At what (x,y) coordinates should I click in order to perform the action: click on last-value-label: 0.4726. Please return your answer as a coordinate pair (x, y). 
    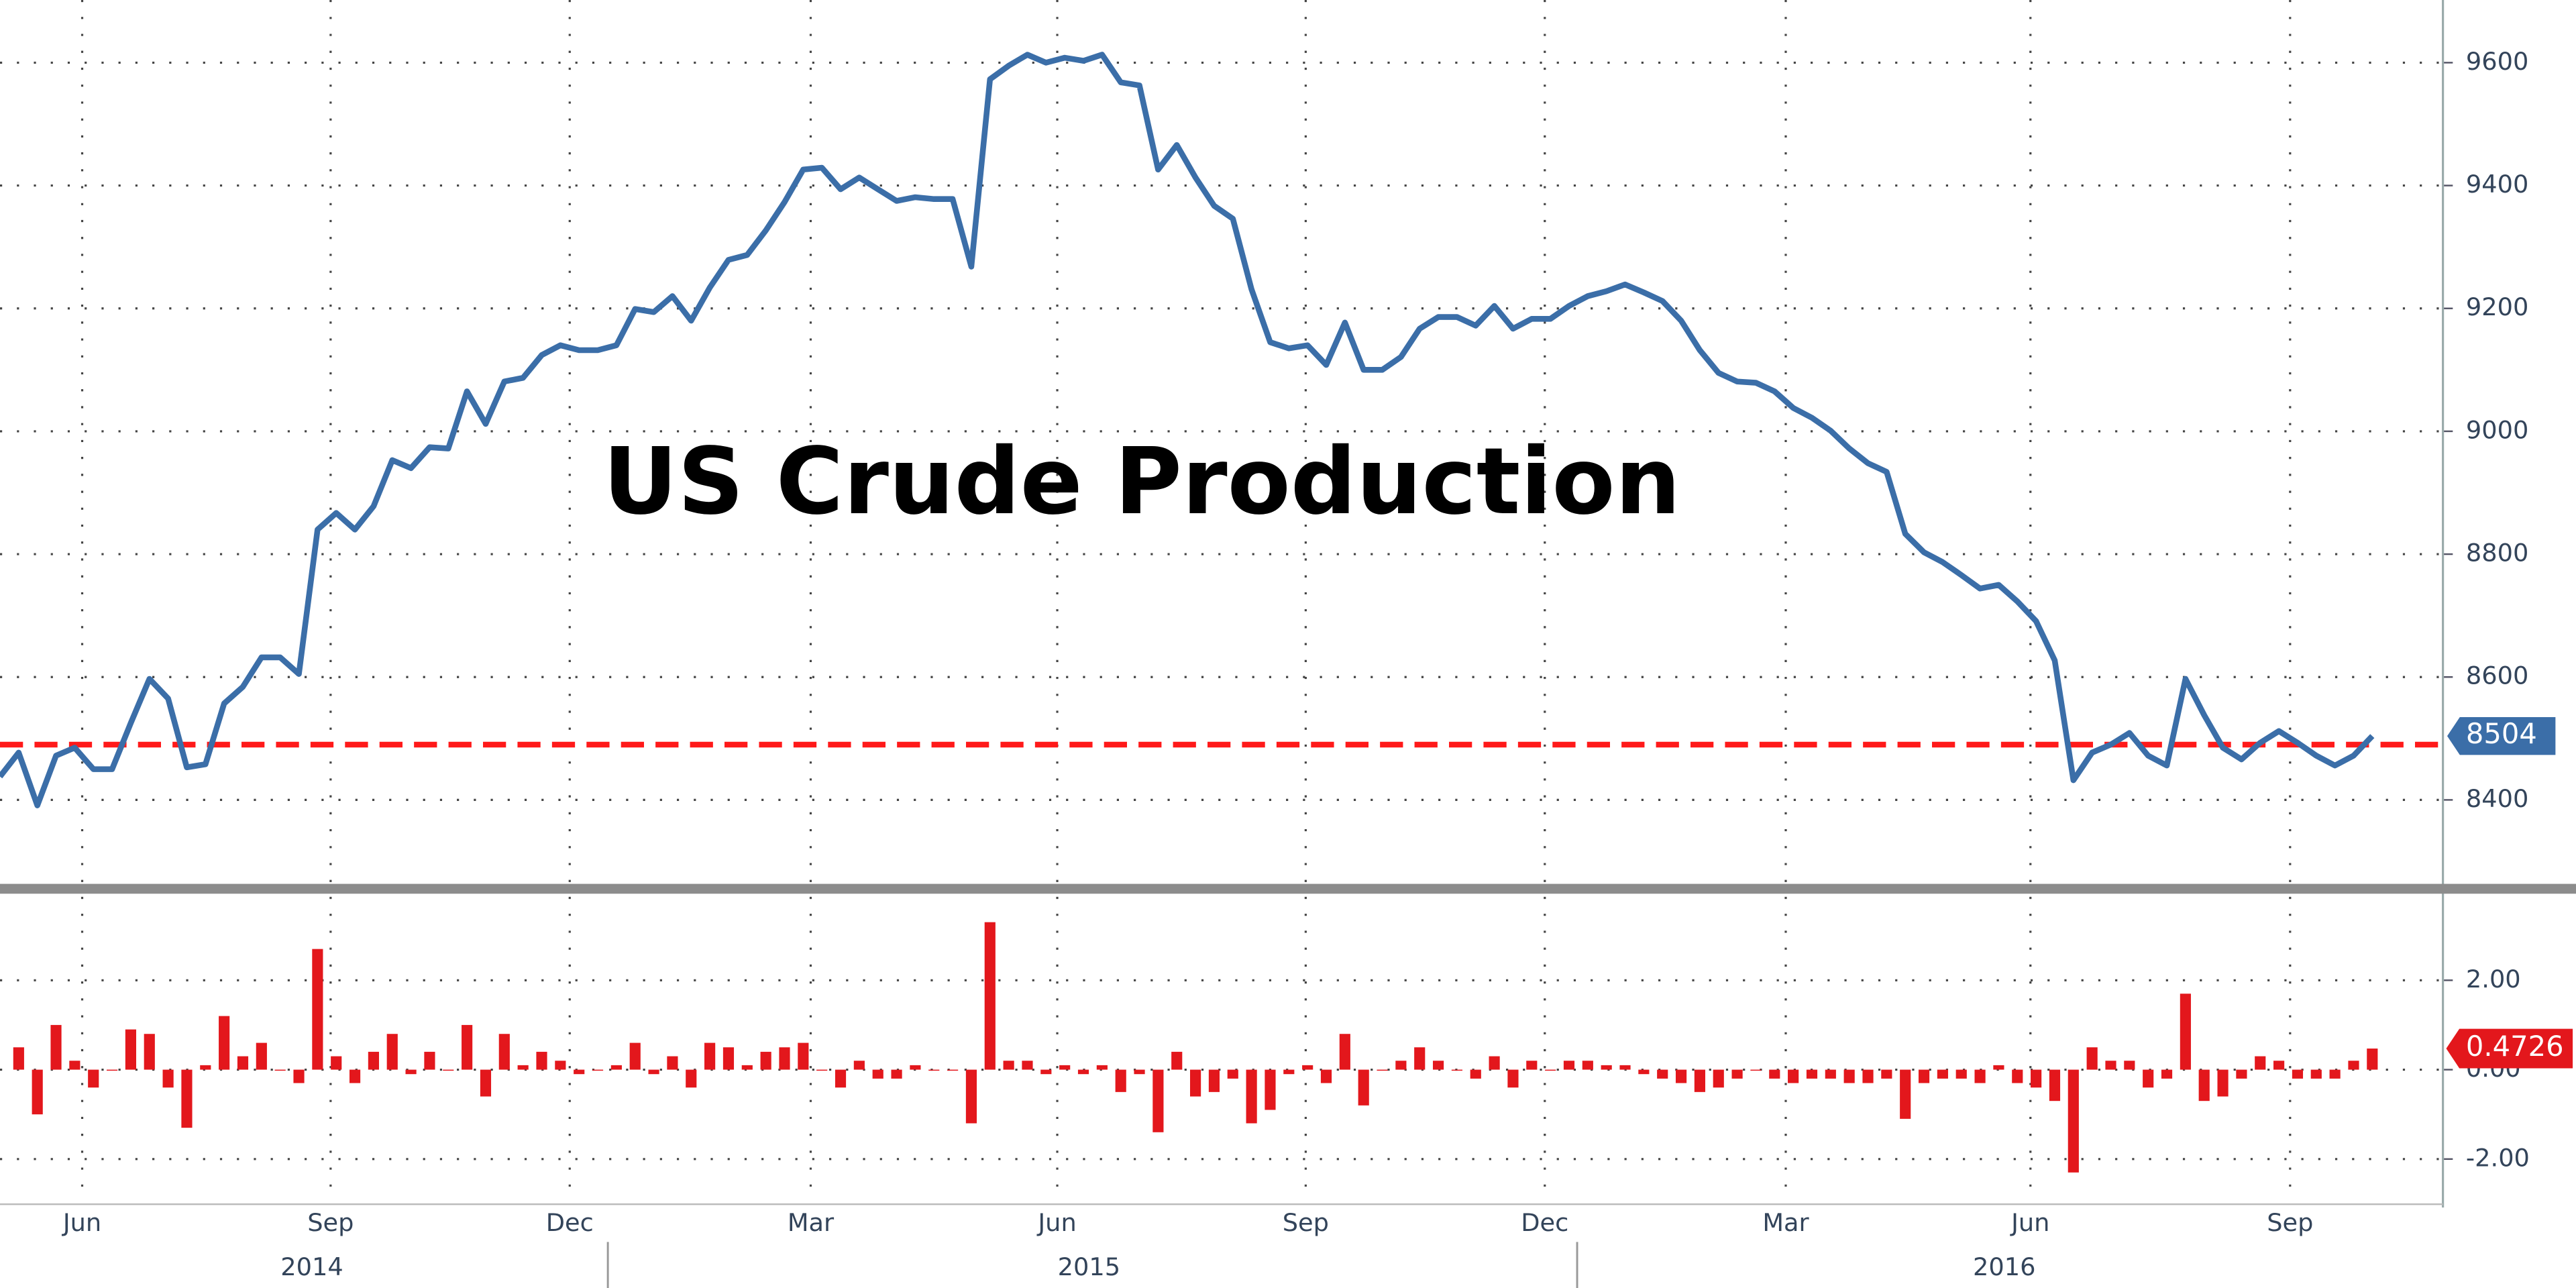
    Looking at the image, I should click on (2515, 1046).